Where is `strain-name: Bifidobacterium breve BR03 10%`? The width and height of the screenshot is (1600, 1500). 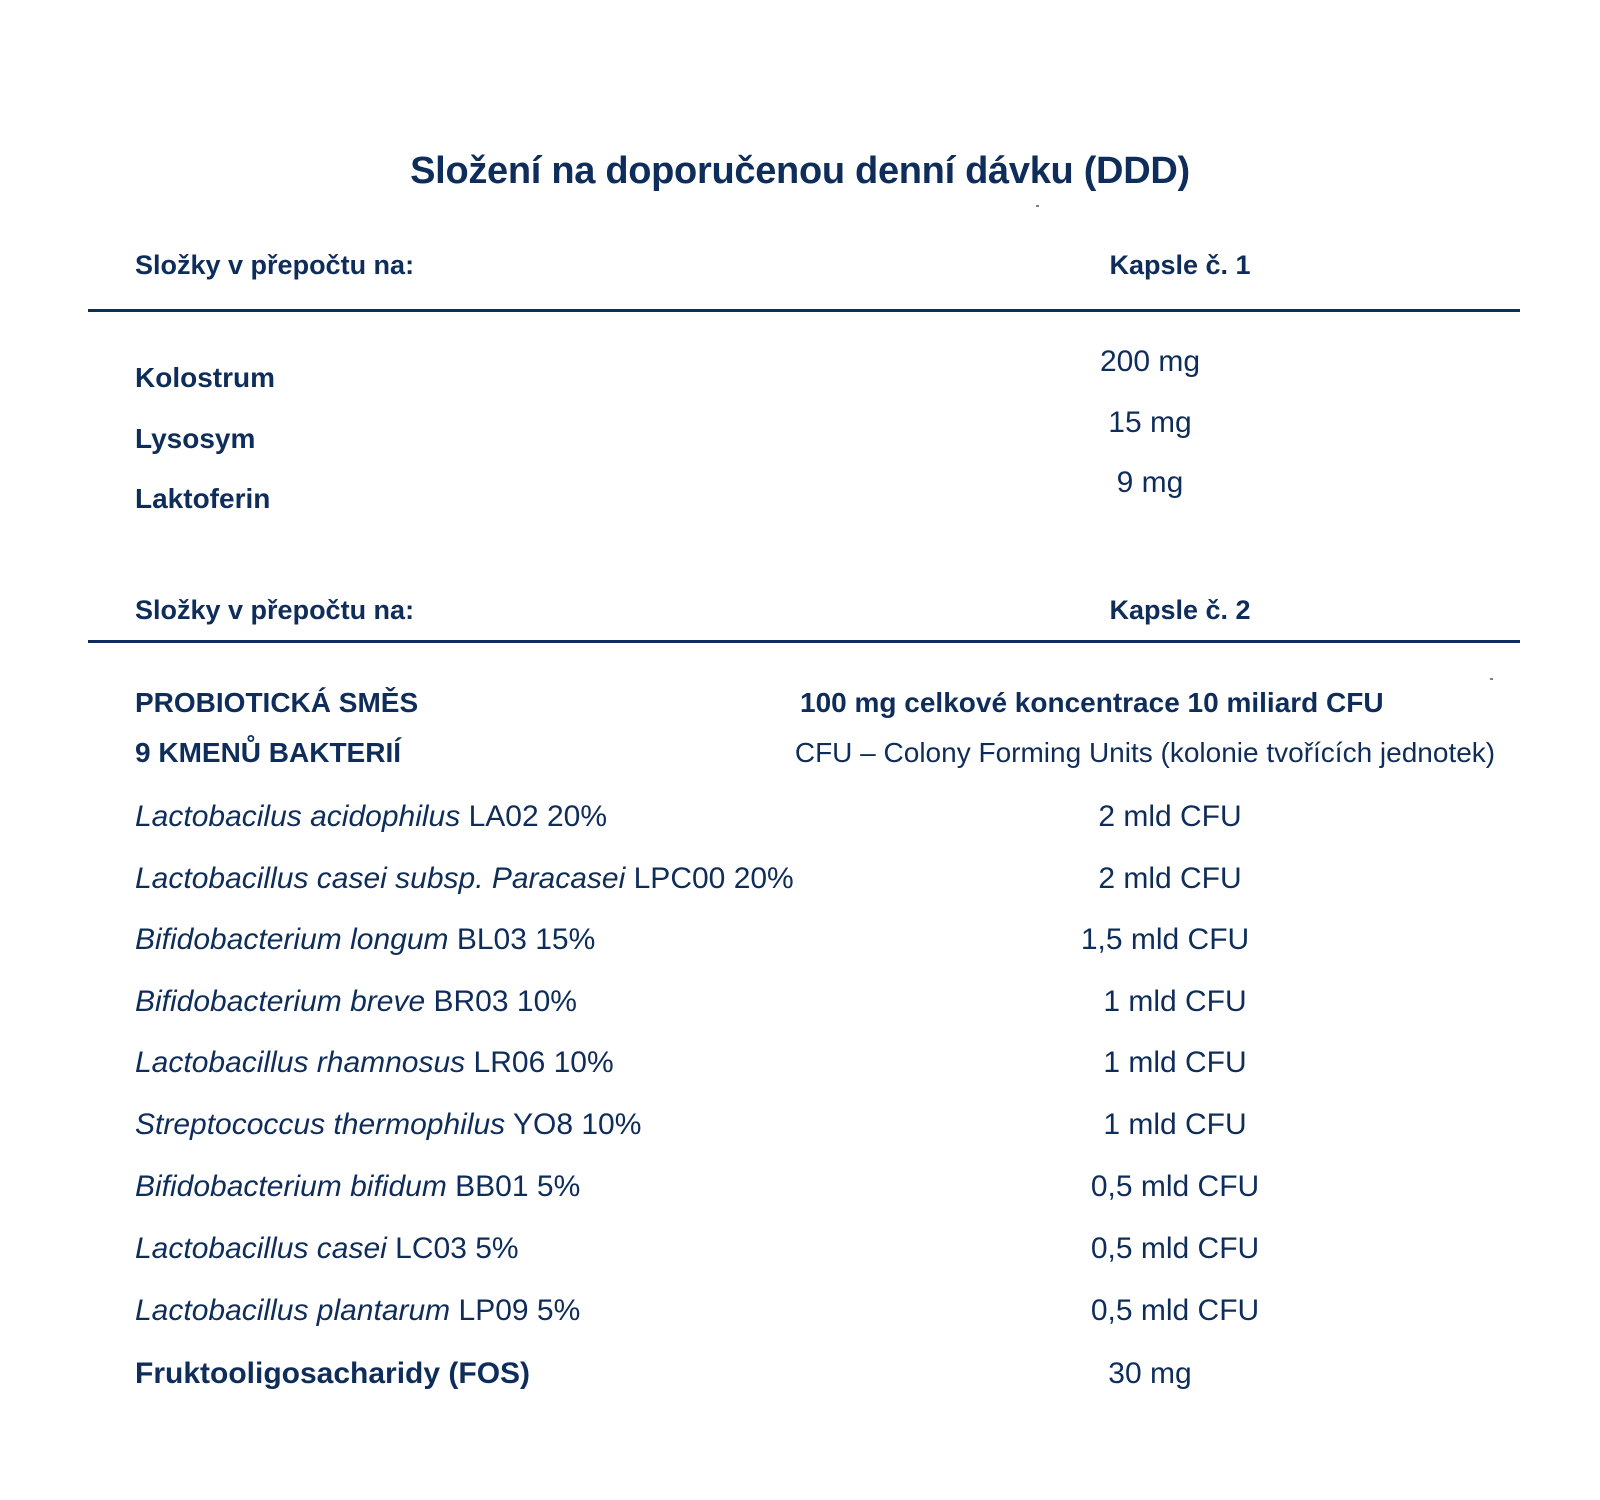
strain-name: Bifidobacterium breve BR03 10% is located at coordinates (356, 1001).